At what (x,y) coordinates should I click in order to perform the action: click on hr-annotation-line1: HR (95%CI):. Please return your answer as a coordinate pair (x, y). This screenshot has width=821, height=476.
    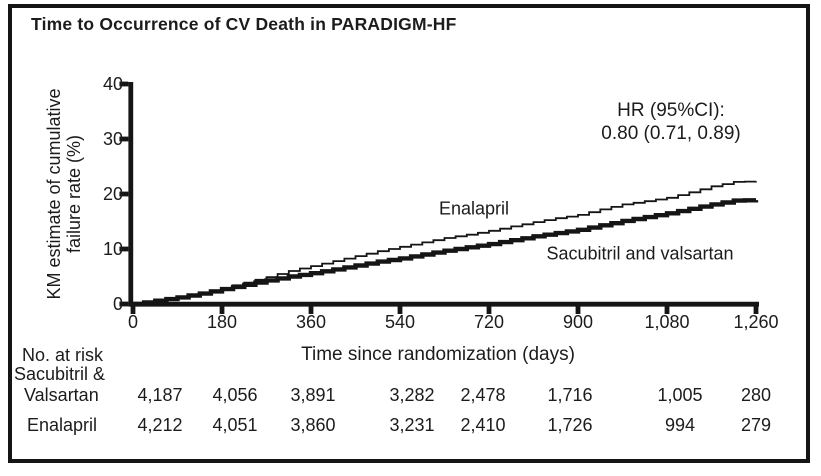
    Looking at the image, I should click on (671, 110).